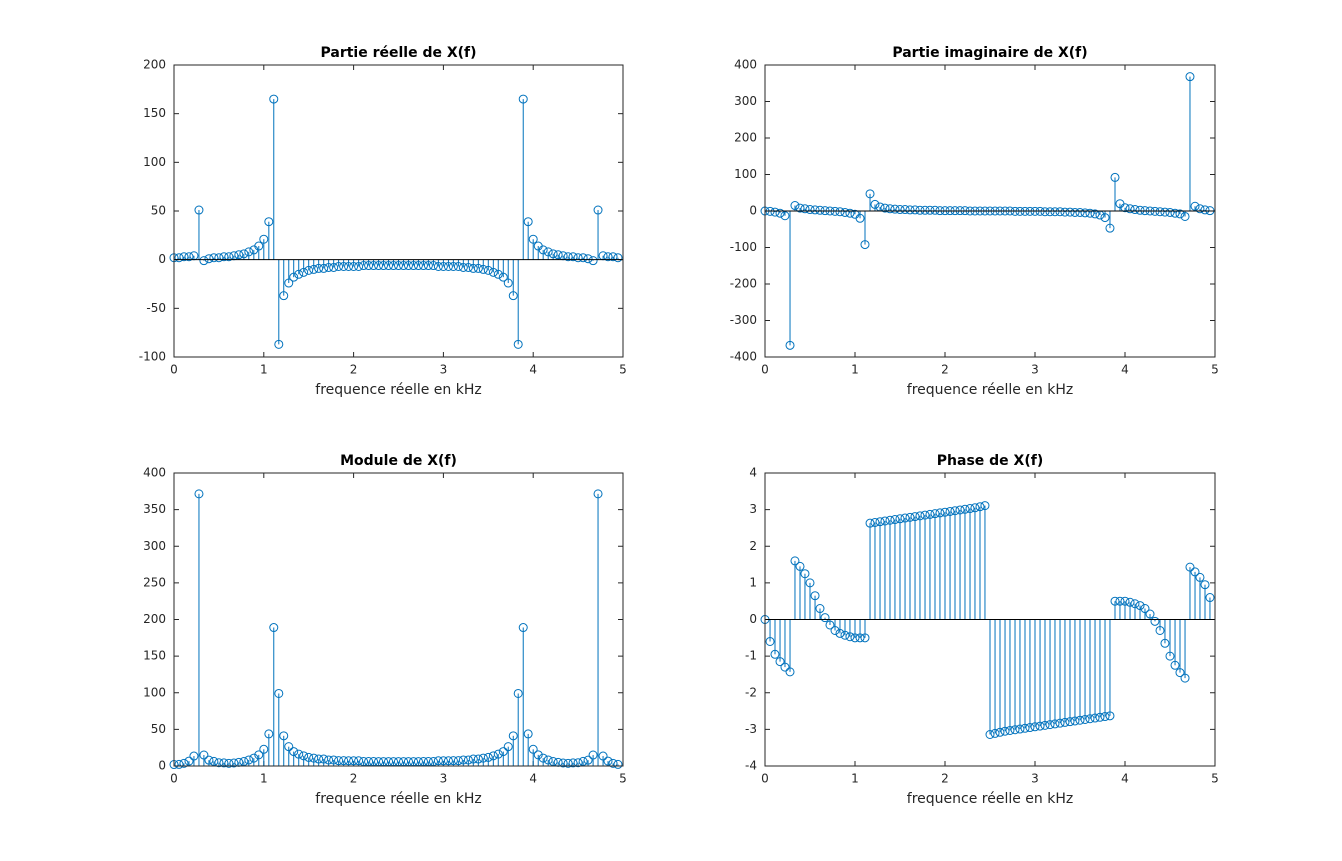 The image size is (1342, 861). Describe the element at coordinates (743, 284) in the screenshot. I see `y-tick-label: -200` at that location.